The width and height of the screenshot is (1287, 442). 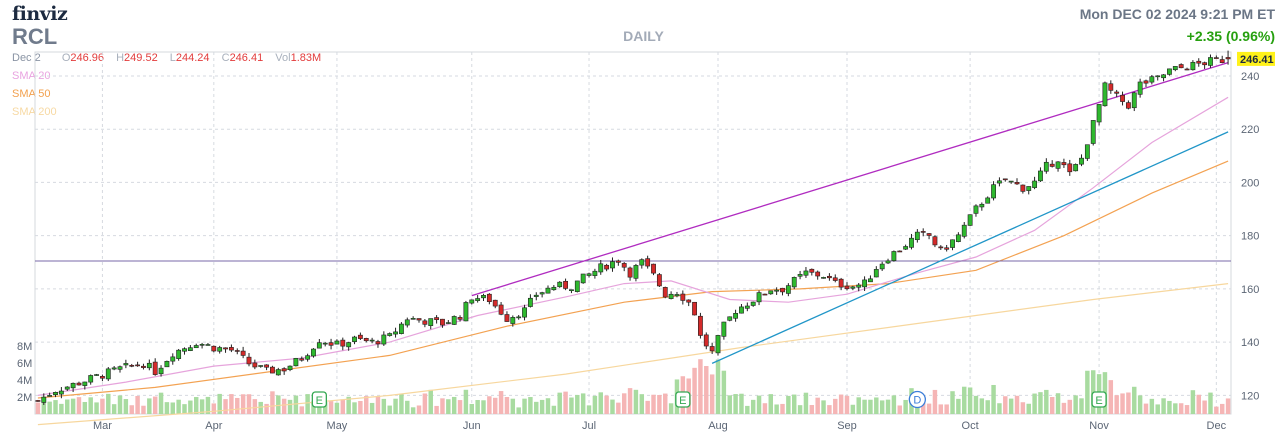 I want to click on finviz-logo: finviz, so click(x=40, y=14).